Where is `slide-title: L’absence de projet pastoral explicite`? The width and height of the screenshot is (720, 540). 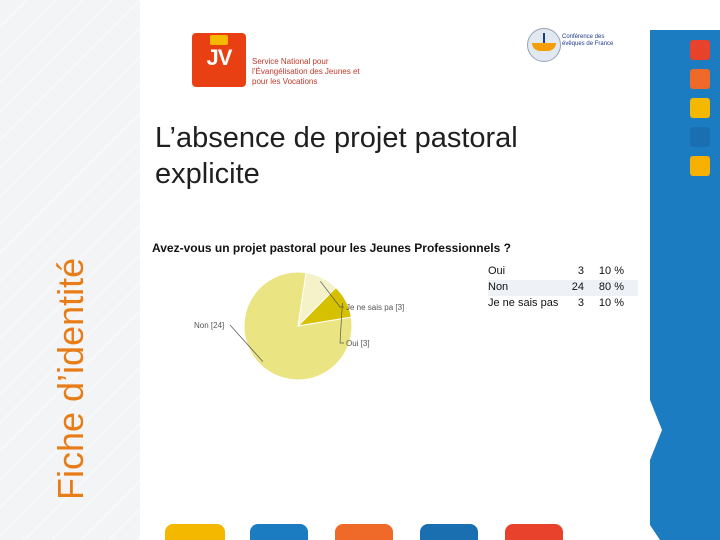 slide-title: L’absence de projet pastoral explicite is located at coordinates (336, 156).